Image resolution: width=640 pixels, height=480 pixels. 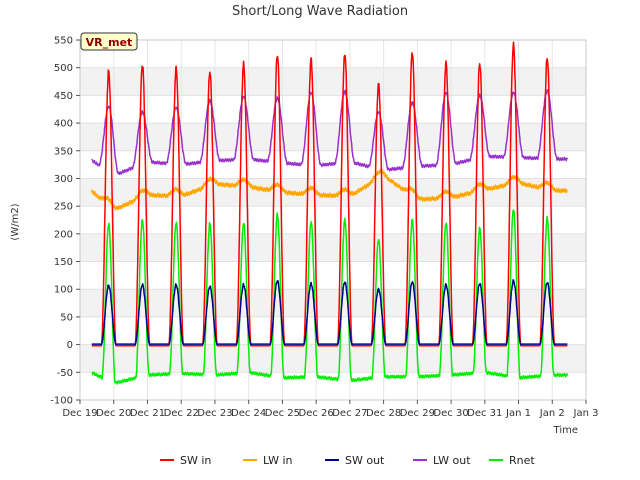 I want to click on y-tick-label: 50, so click(x=66, y=317).